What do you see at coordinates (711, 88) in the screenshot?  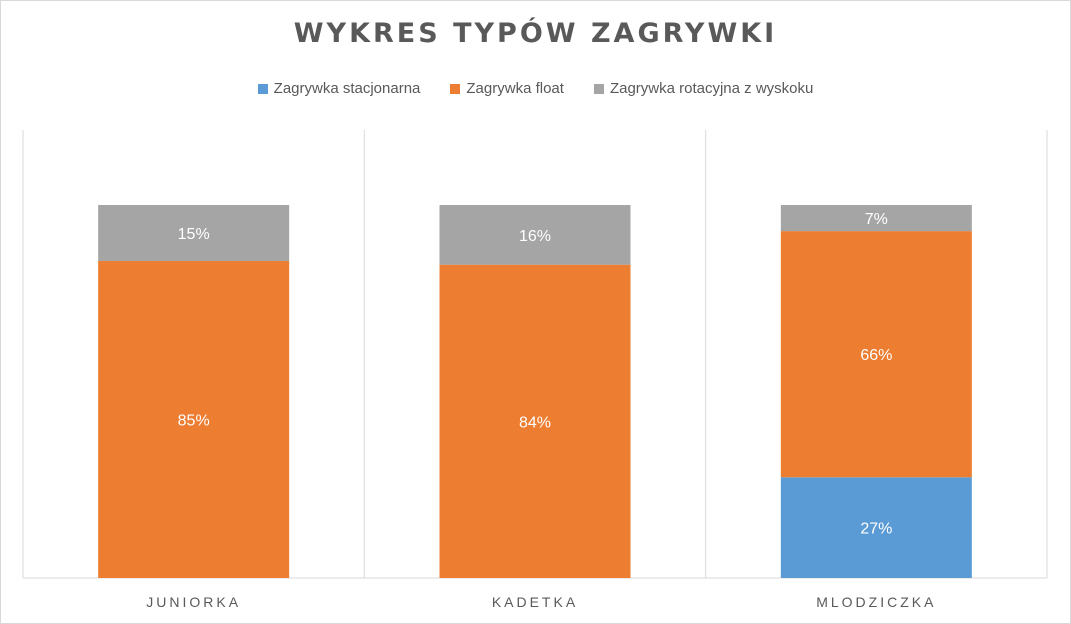 I see `legend-label-rotacyjna: Zagrywka rotacyjna z wyskoku` at bounding box center [711, 88].